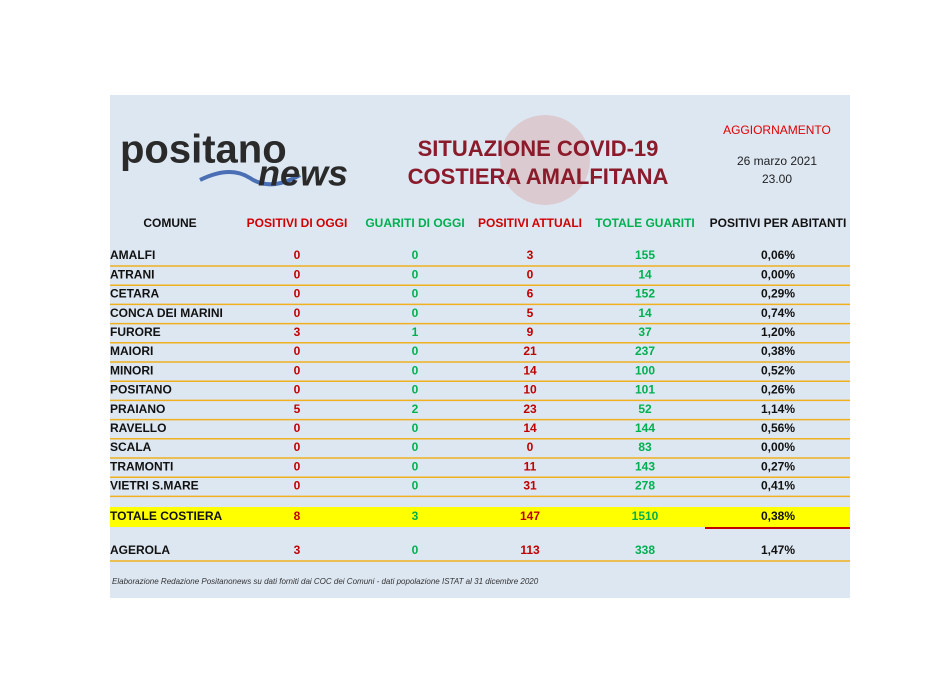 This screenshot has height=674, width=943. I want to click on cell: 147, so click(530, 516).